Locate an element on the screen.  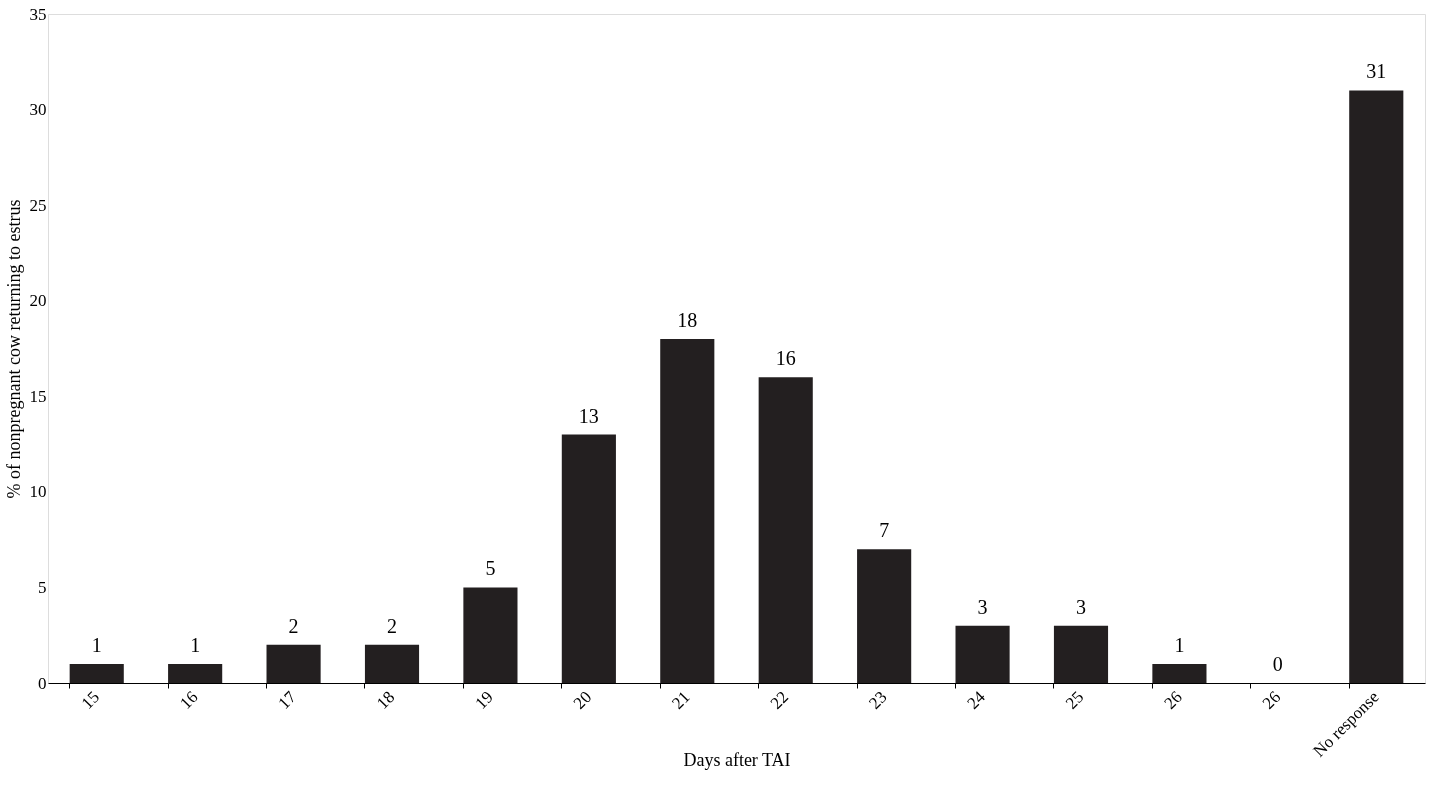
x-tick-label: 19 is located at coordinates (484, 700).